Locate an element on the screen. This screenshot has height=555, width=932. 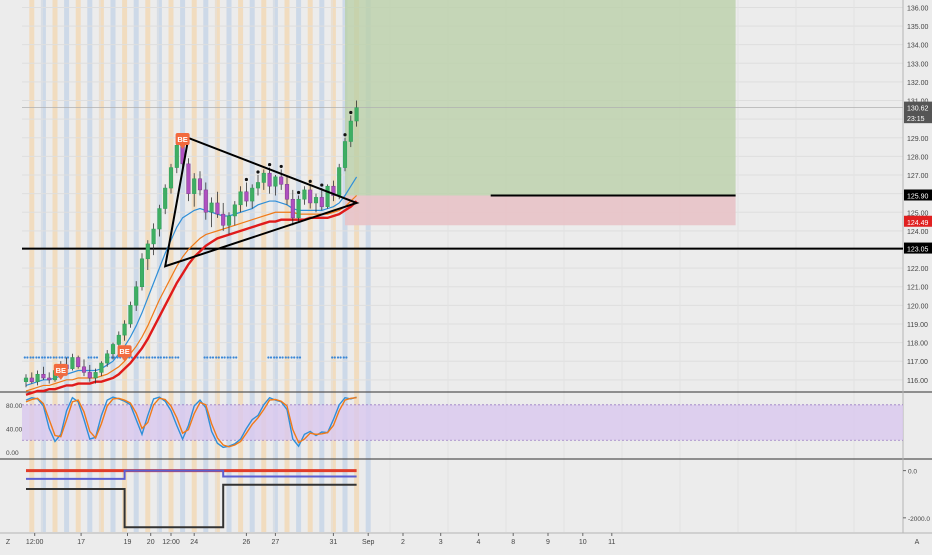
be-annotation: BE is located at coordinates (124, 353).